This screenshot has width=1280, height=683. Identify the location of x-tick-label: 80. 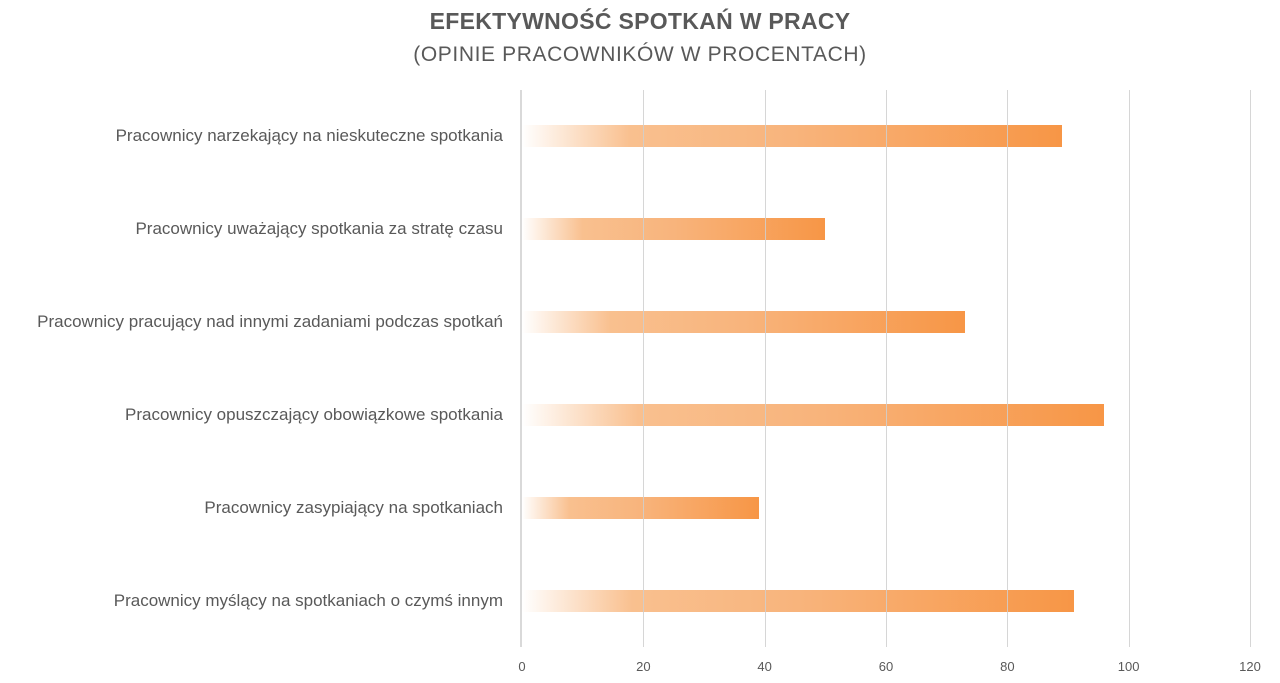
(1007, 666).